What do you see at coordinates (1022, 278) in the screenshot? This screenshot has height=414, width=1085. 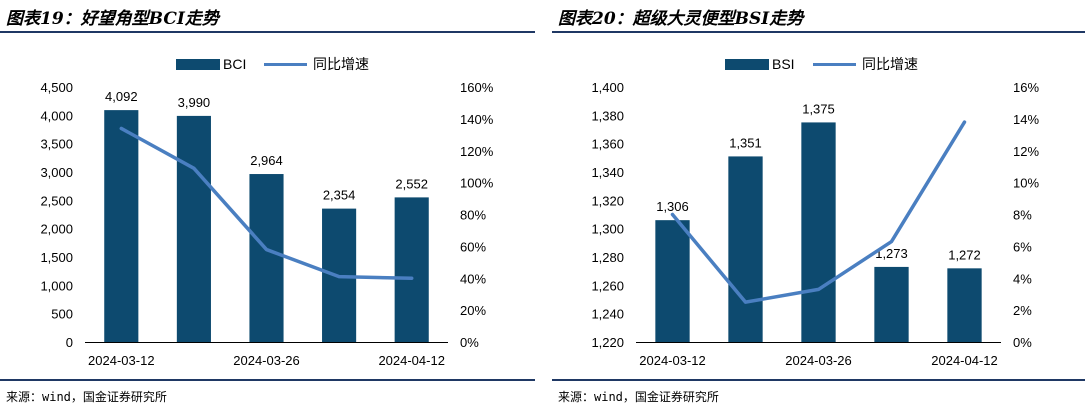 I see `right-y2-tick-label: 4%` at bounding box center [1022, 278].